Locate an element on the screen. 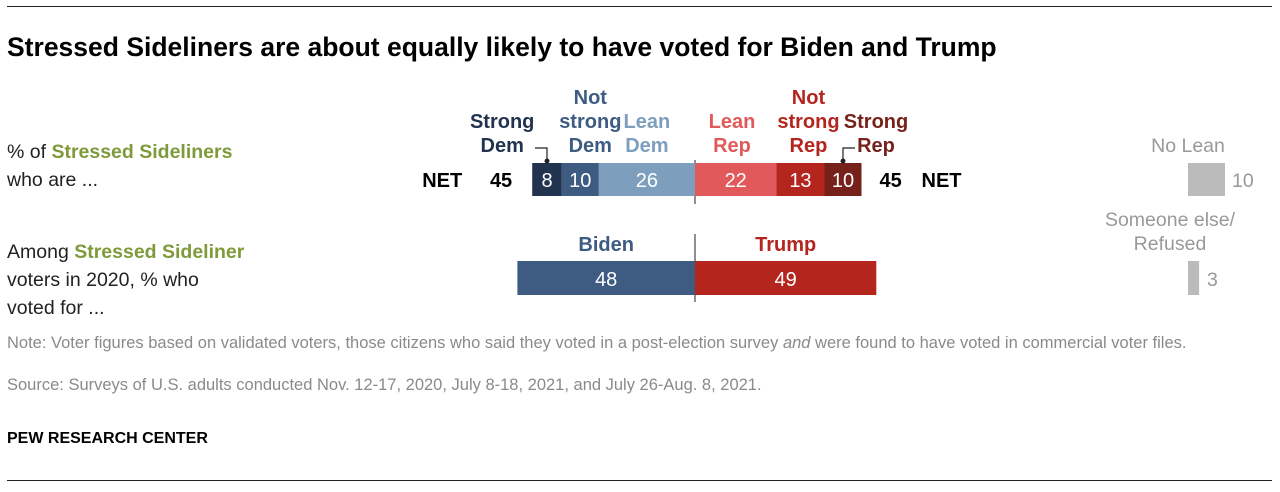 This screenshot has height=492, width=1280. series-label-biden: Biden is located at coordinates (606, 245).